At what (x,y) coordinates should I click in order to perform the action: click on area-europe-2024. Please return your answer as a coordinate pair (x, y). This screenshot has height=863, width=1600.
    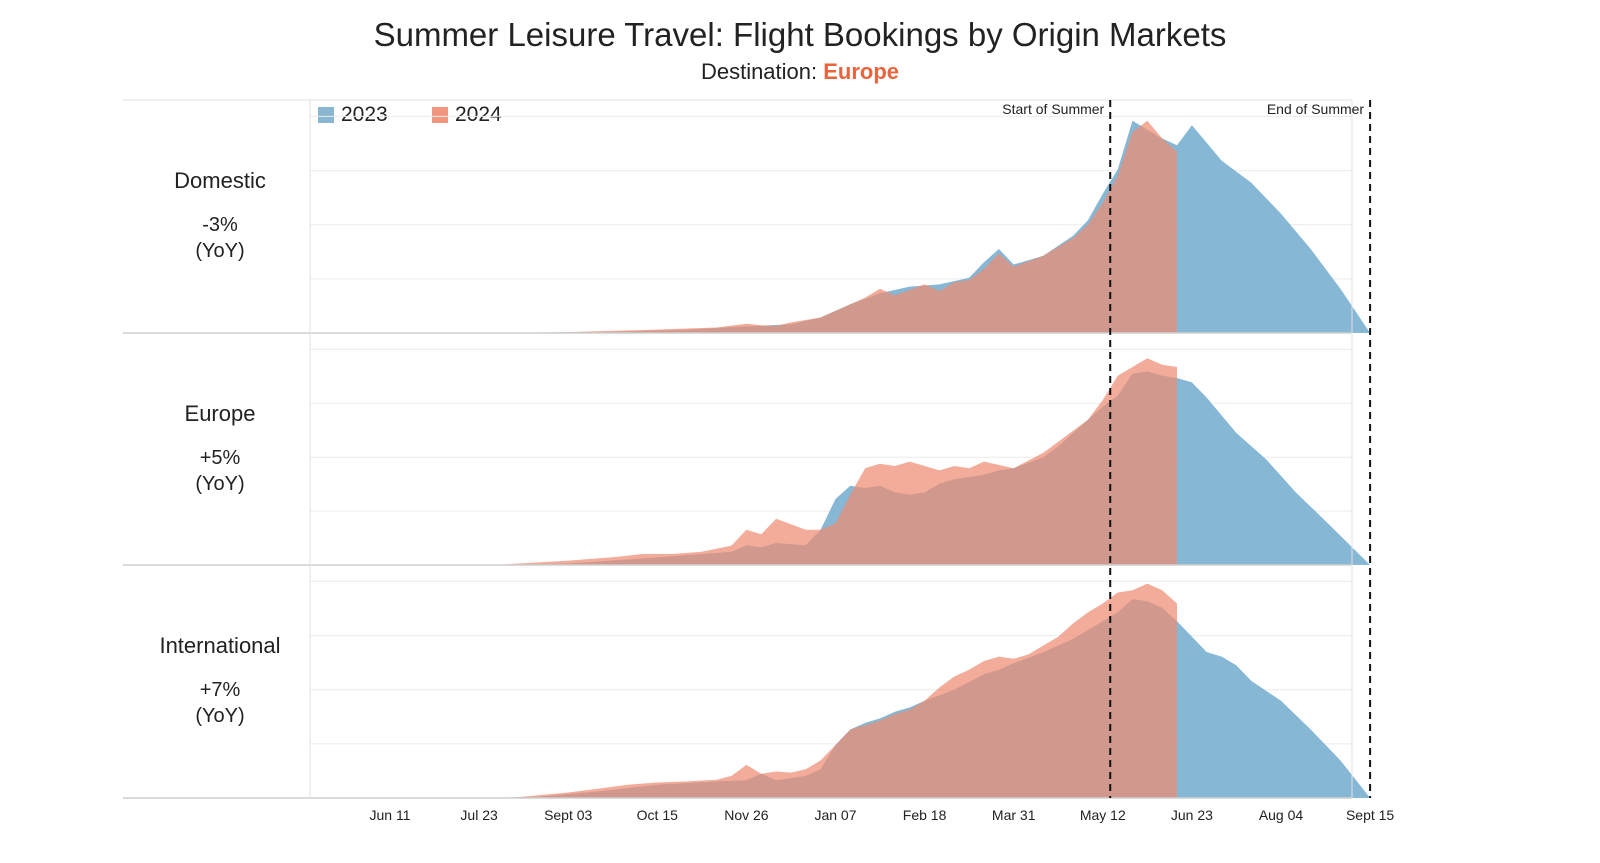
    Looking at the image, I should click on (835, 461).